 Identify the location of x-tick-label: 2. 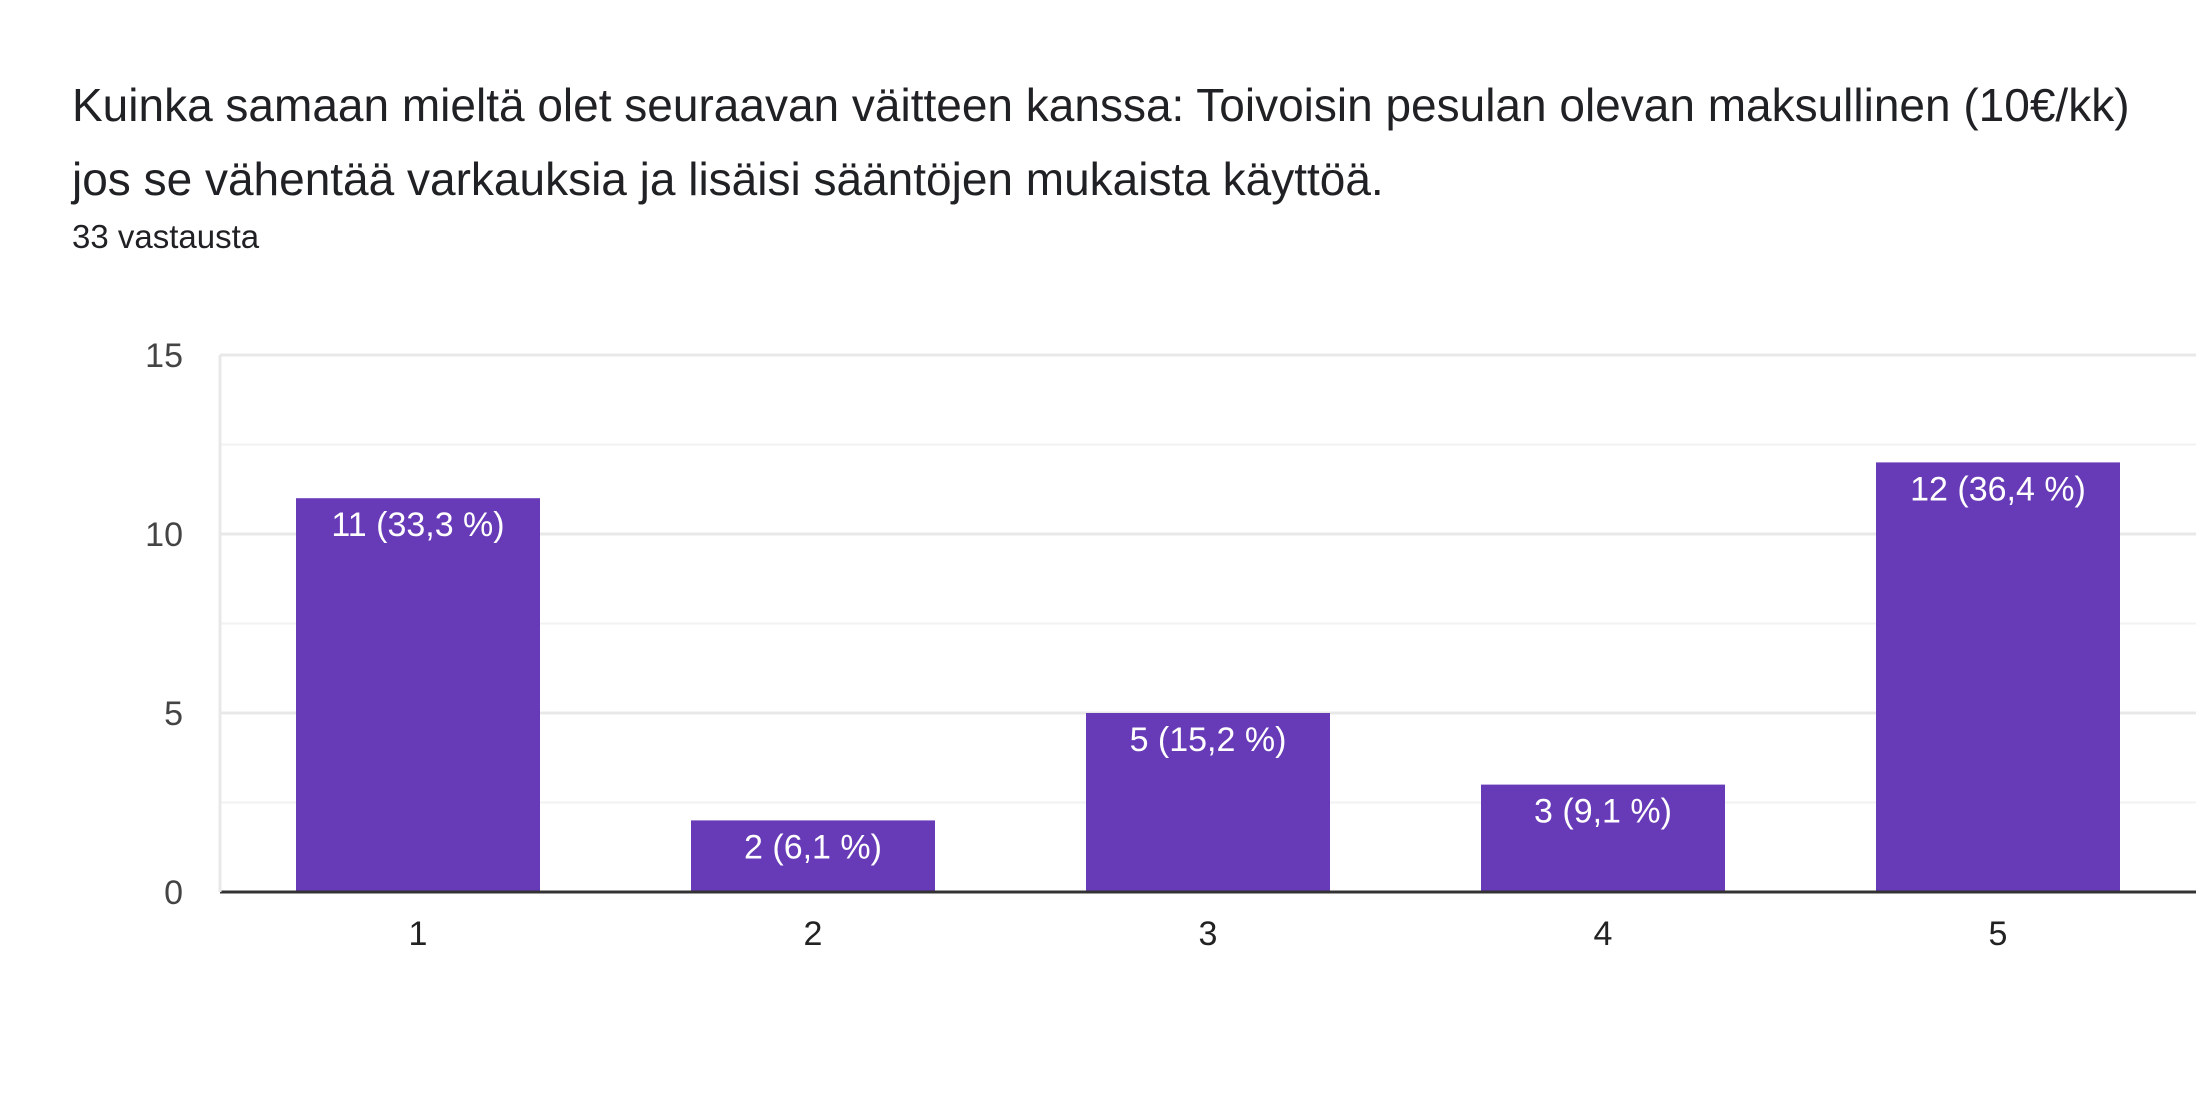
(813, 934).